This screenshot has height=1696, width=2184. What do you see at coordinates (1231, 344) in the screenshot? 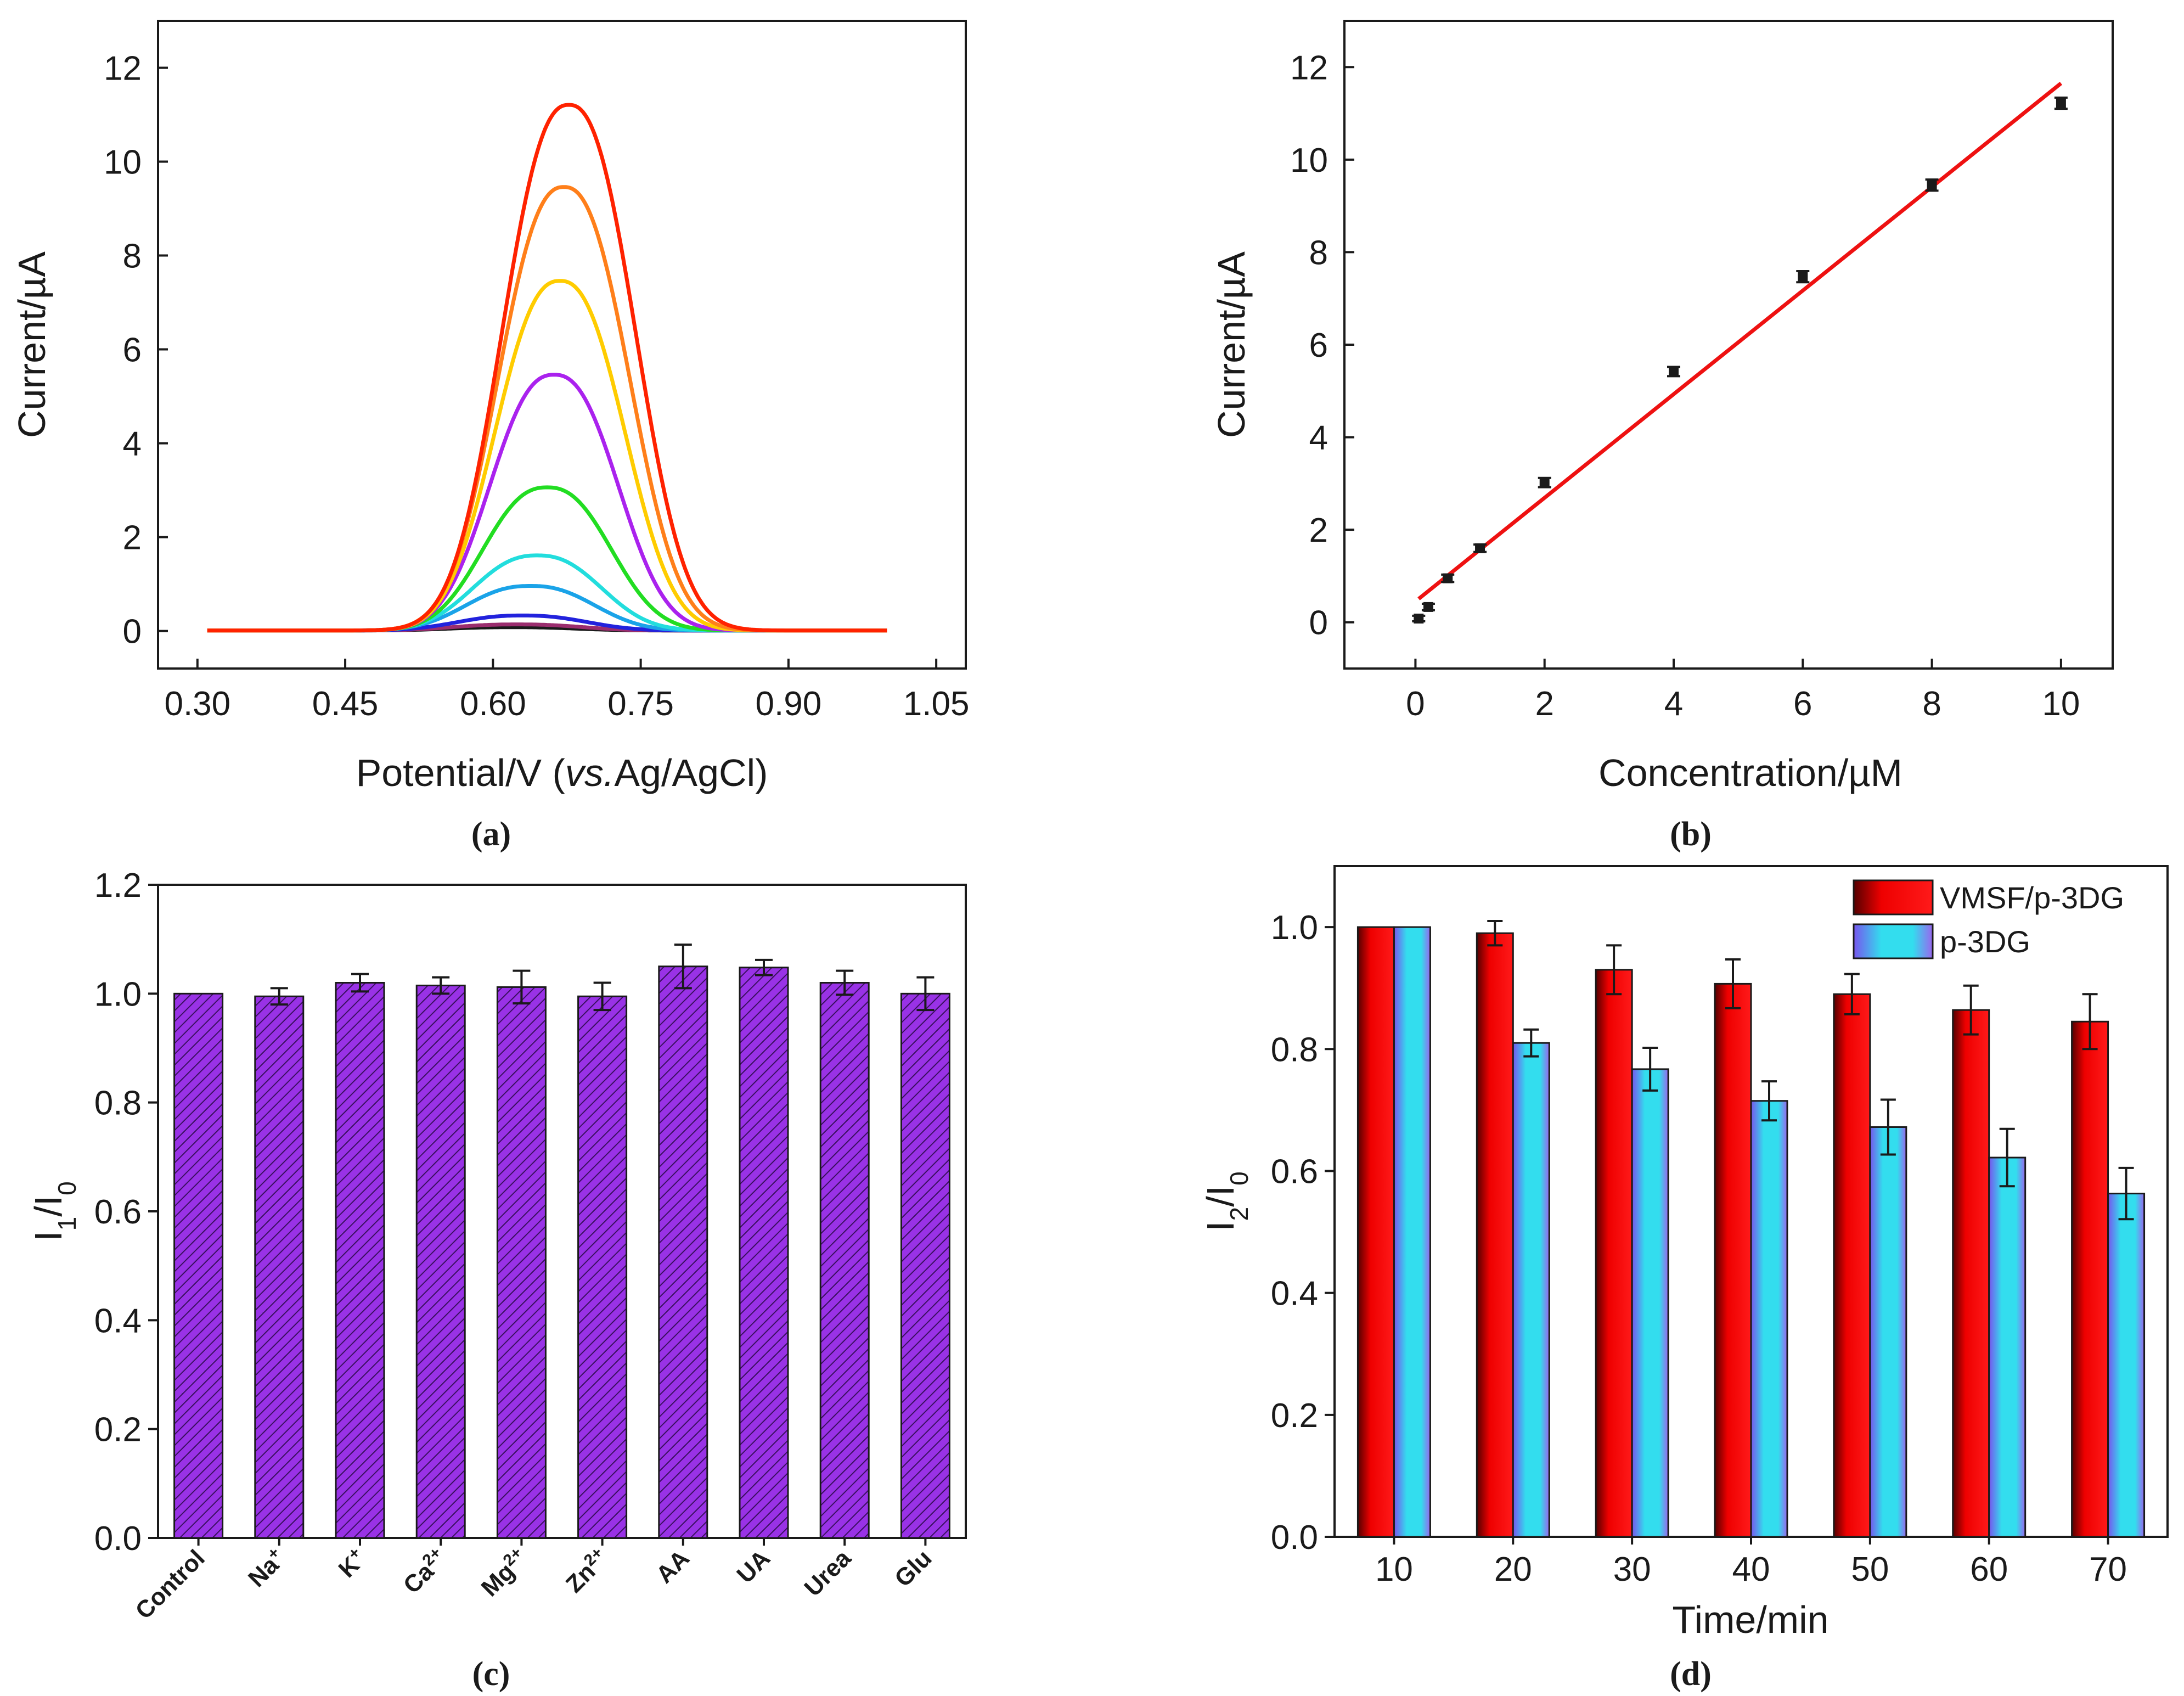
I see `panel-b-y-label: Current/µA` at bounding box center [1231, 344].